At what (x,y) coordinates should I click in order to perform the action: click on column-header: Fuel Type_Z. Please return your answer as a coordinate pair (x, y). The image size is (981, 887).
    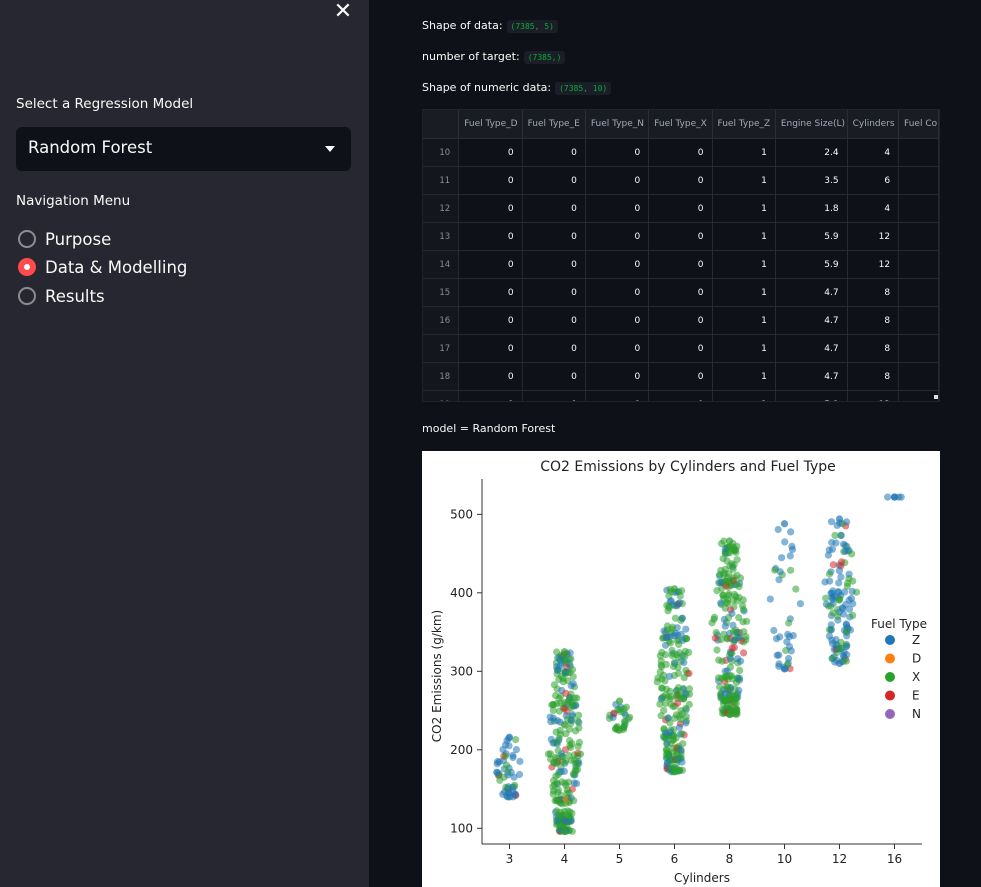
    Looking at the image, I should click on (744, 124).